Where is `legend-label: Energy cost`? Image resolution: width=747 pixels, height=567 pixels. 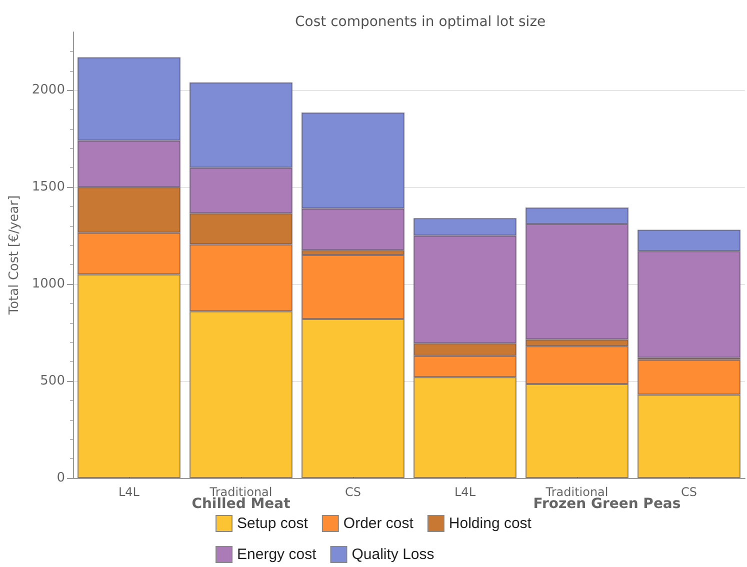 legend-label: Energy cost is located at coordinates (277, 554).